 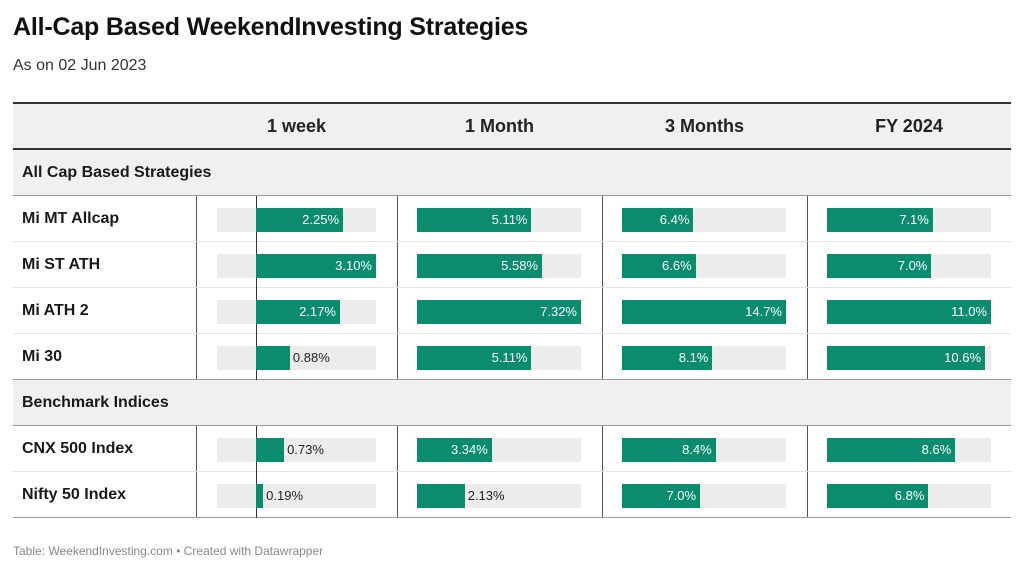 I want to click on table-row: Mi MT Allcap 2.25% 5.11% 6.4% 7.1%, so click(x=512, y=219).